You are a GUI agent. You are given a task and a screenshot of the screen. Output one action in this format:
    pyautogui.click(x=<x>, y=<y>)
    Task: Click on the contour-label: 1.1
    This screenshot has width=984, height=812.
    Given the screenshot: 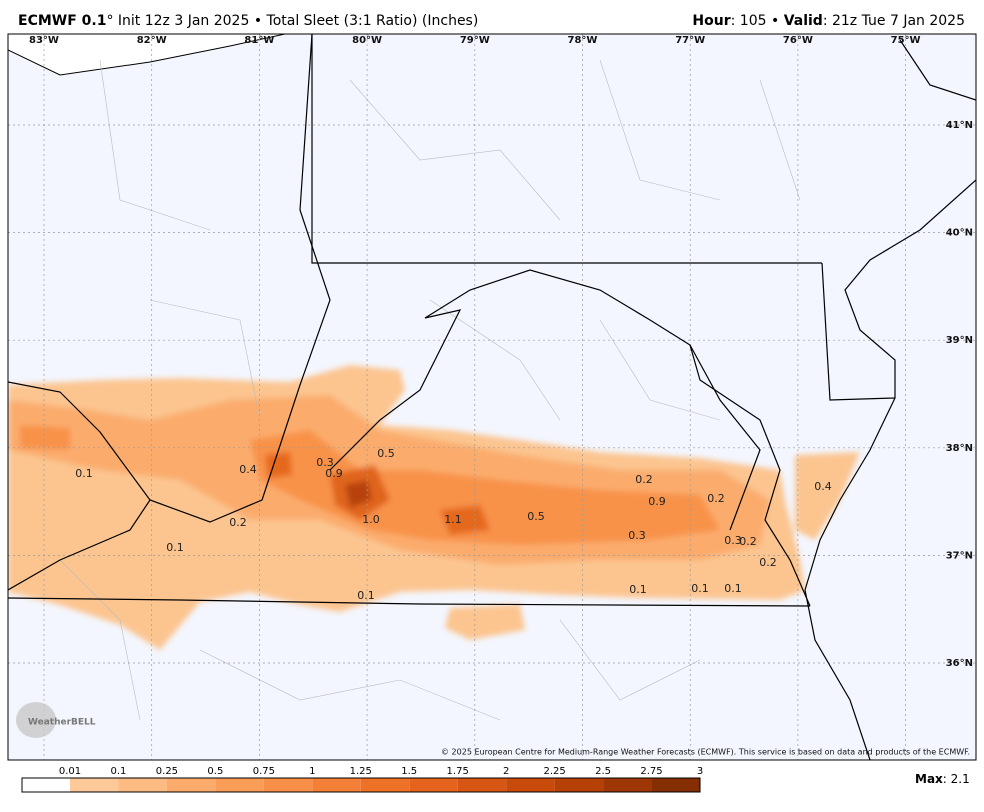 What is the action you would take?
    pyautogui.click(x=453, y=519)
    